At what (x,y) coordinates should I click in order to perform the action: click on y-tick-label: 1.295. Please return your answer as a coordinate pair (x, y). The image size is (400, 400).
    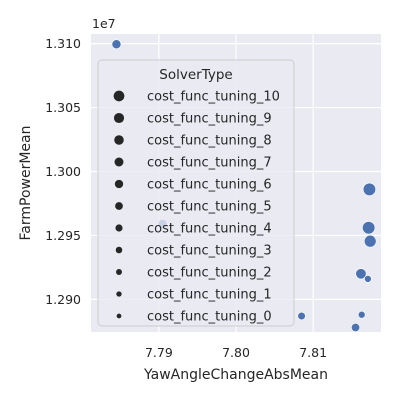
    Looking at the image, I should click on (63, 235).